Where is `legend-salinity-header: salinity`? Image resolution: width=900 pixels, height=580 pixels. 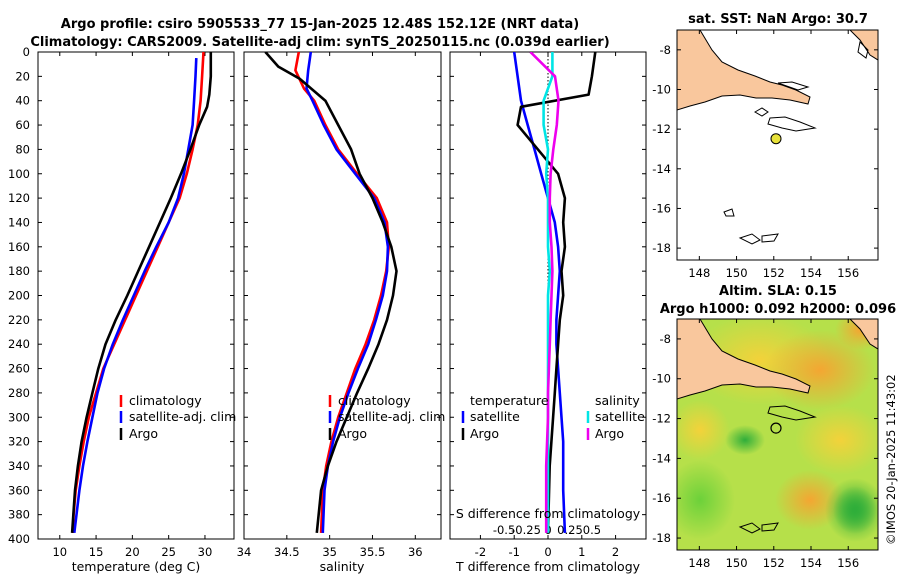 legend-salinity-header: salinity is located at coordinates (617, 400).